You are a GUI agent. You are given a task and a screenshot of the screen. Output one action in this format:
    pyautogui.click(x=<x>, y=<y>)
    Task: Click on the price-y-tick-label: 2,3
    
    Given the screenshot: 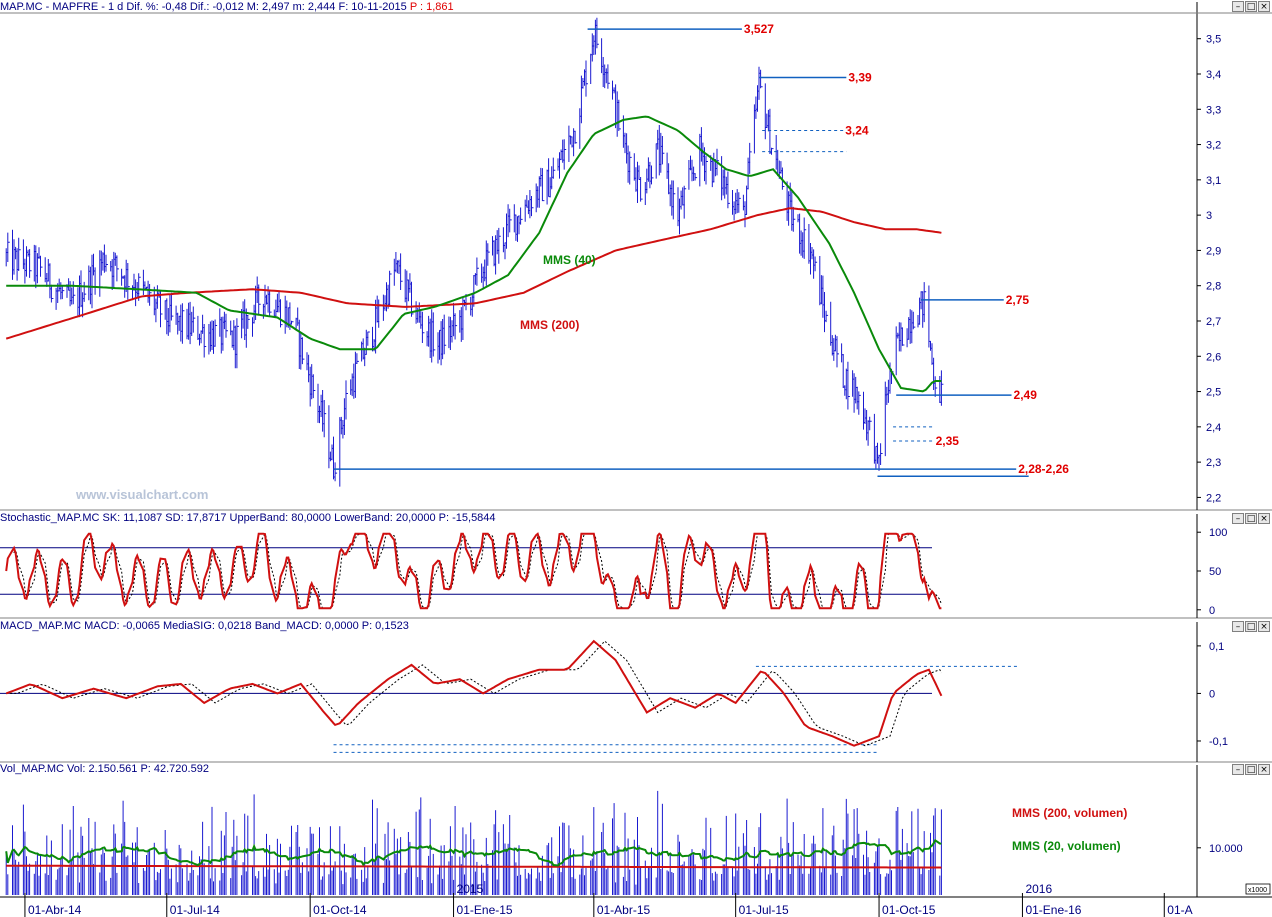 What is the action you would take?
    pyautogui.click(x=1213, y=463)
    